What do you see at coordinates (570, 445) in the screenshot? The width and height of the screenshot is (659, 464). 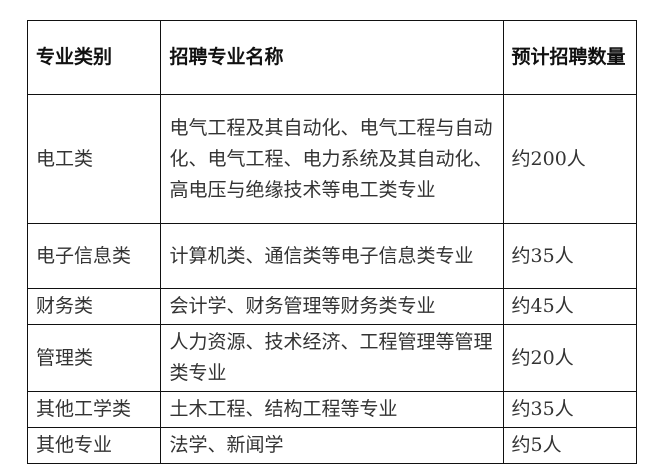 I see `count-cell: 约5人` at bounding box center [570, 445].